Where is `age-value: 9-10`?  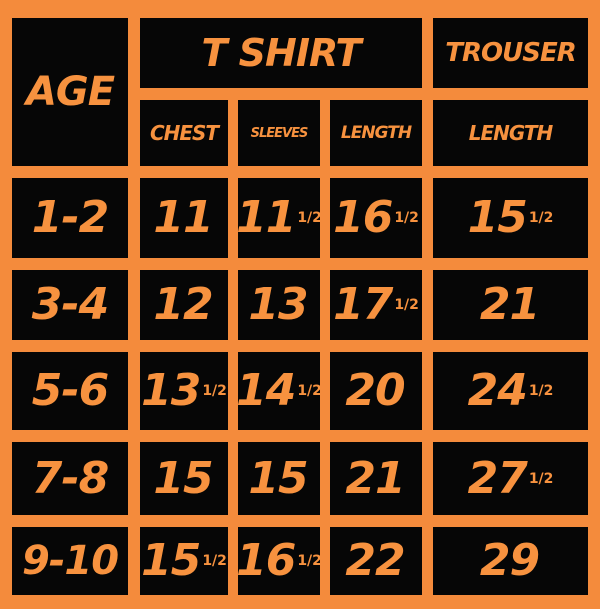
age-value: 9-10 is located at coordinates (70, 561).